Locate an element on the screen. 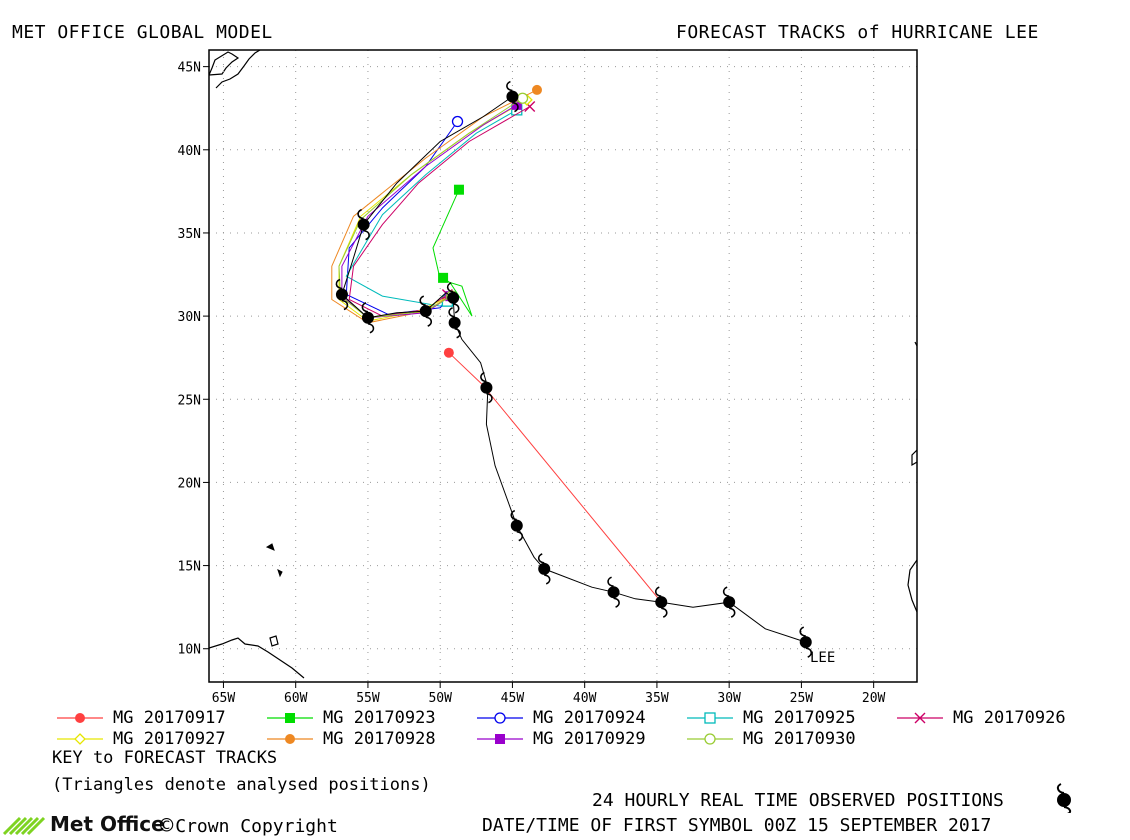 The image size is (1130, 840). legend-item: MG 20170927 is located at coordinates (140, 739).